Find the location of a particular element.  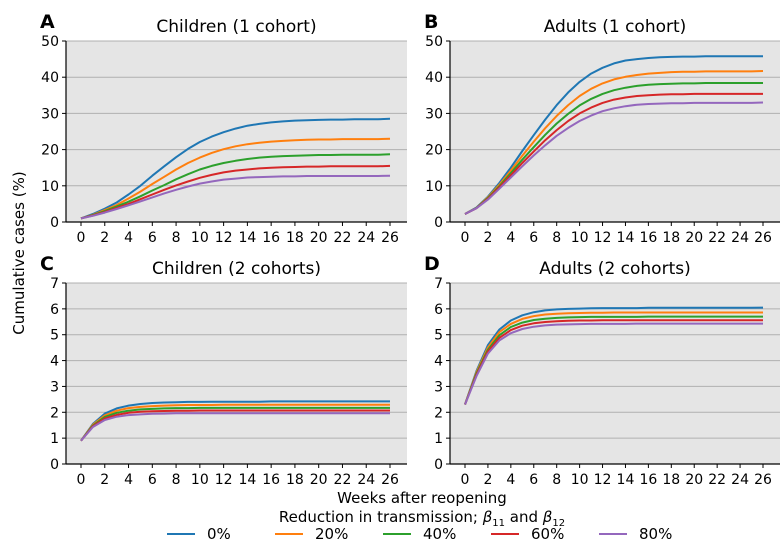

x-axis-label: Weeks after reopening is located at coordinates (422, 498).